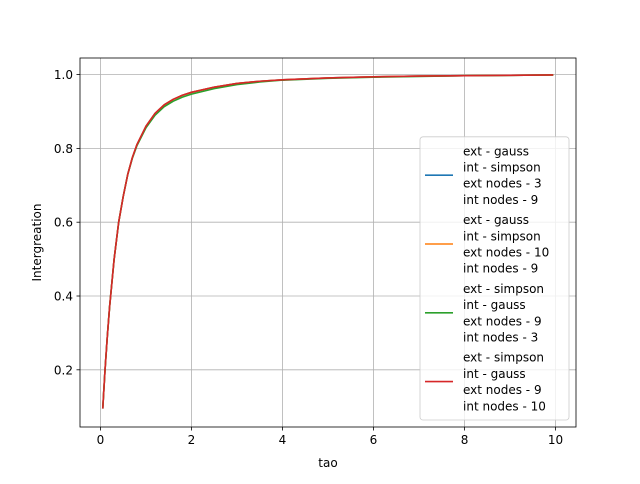  Describe the element at coordinates (63, 75) in the screenshot. I see `y-tick-label: 1.0` at that location.